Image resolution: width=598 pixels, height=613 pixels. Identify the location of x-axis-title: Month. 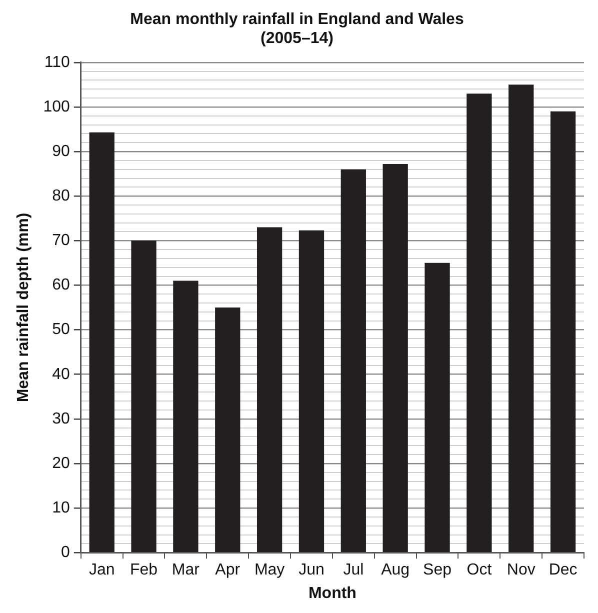
(332, 593).